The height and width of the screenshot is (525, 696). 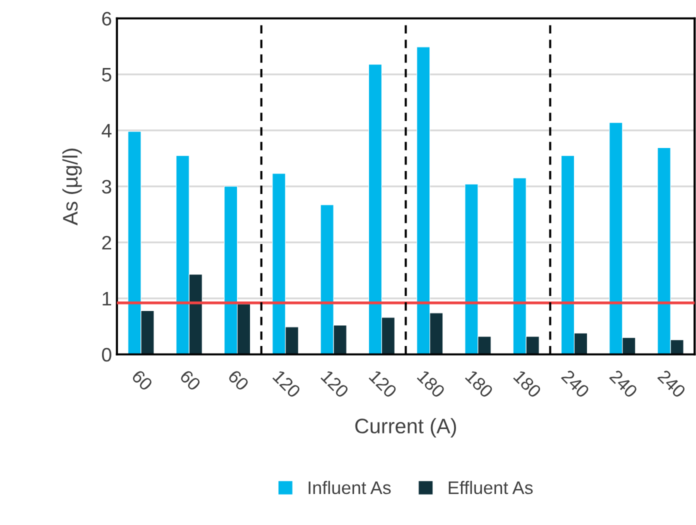 I want to click on y-axis-title: As (µg/l), so click(x=72, y=187).